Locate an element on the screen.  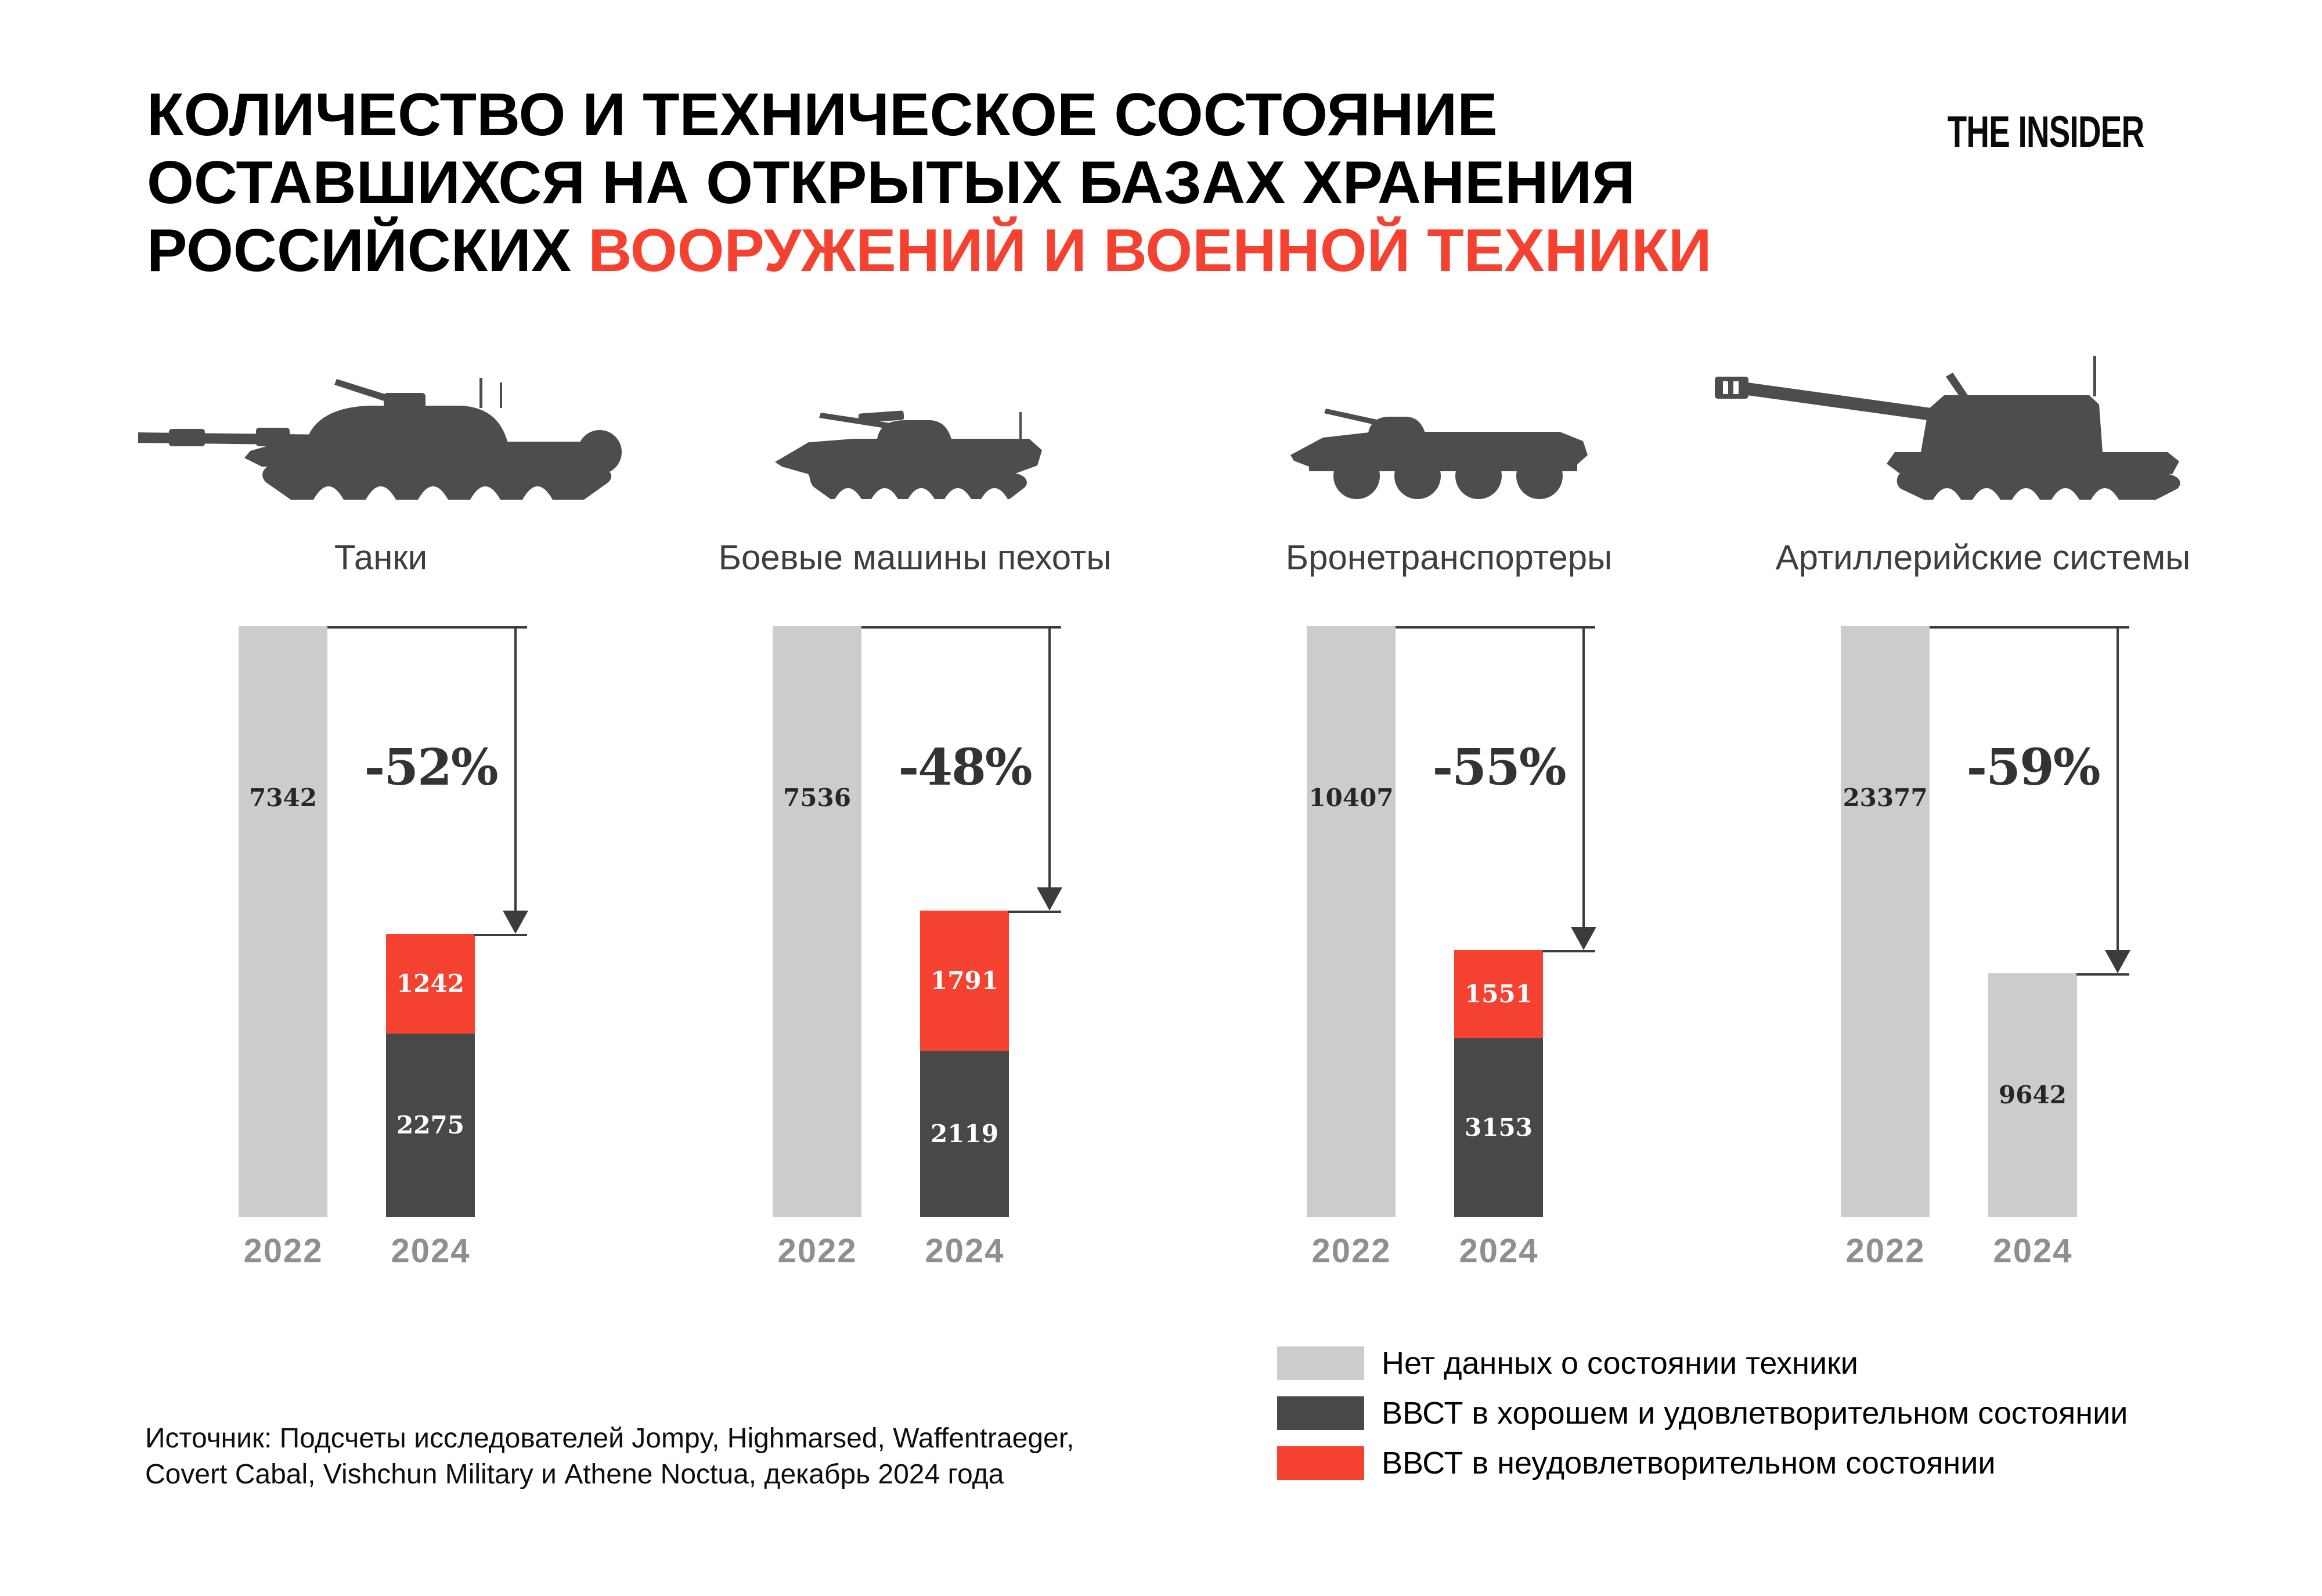
value-2024-good: 2119 is located at coordinates (965, 1134).